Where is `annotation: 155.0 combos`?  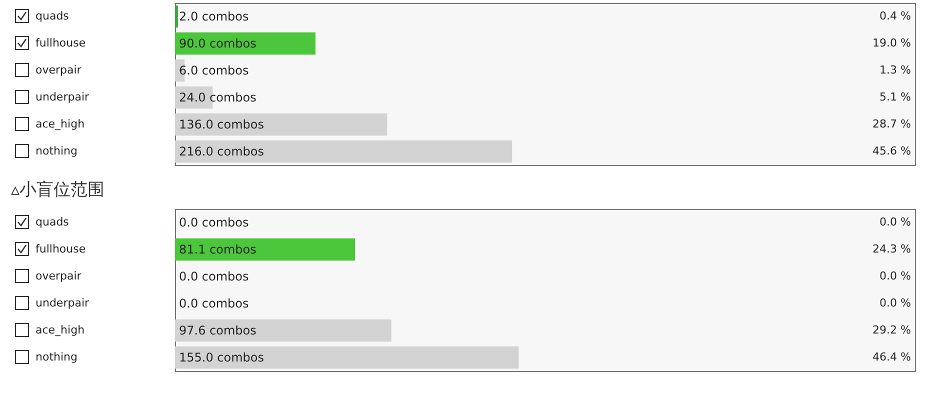 annotation: 155.0 combos is located at coordinates (221, 357).